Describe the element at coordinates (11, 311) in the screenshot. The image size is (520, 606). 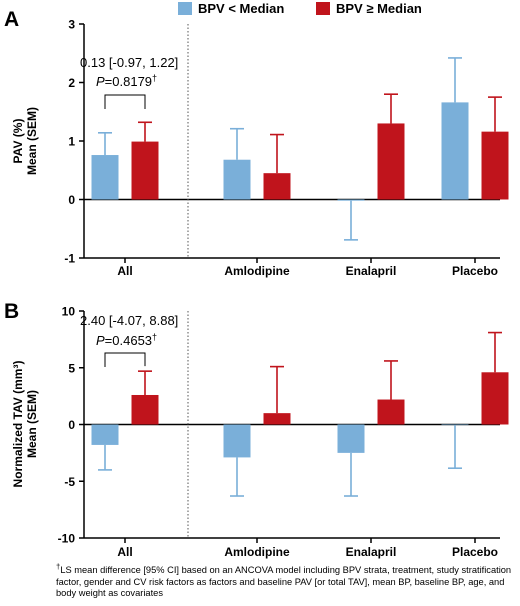
I see `panel-label: B` at that location.